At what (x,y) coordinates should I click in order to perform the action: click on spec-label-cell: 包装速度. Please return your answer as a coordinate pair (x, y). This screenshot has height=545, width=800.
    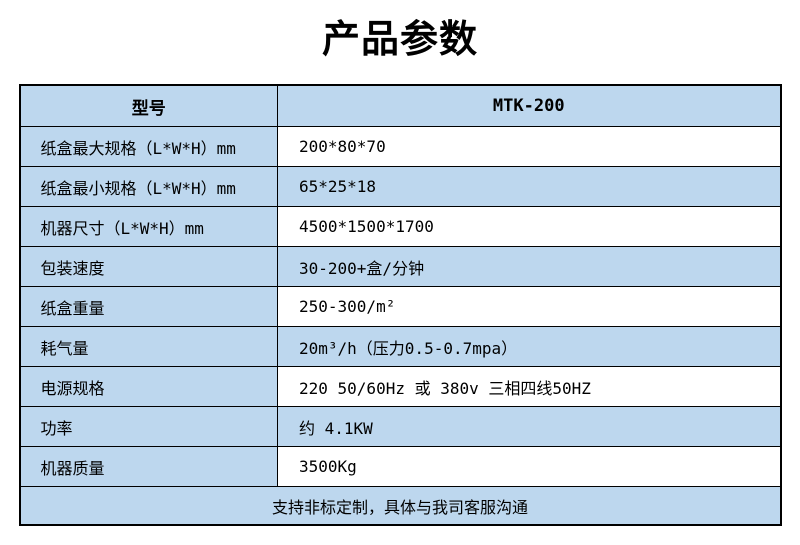
    Looking at the image, I should click on (148, 266).